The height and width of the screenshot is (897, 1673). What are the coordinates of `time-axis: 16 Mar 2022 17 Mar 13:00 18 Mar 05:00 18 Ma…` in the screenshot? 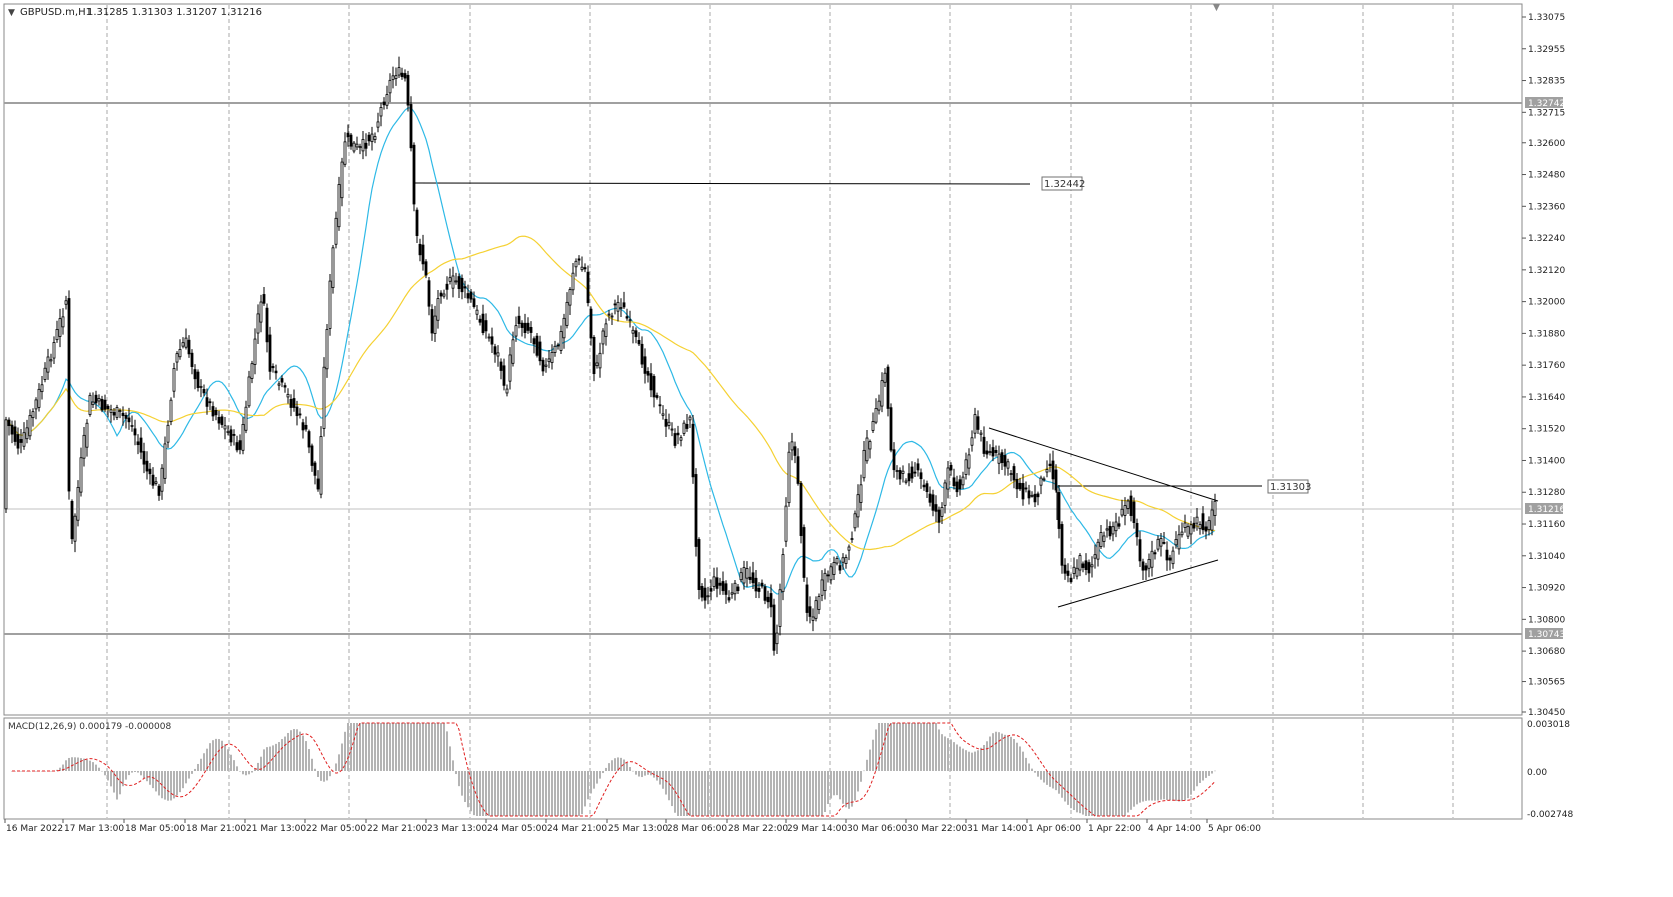 It's located at (632, 826).